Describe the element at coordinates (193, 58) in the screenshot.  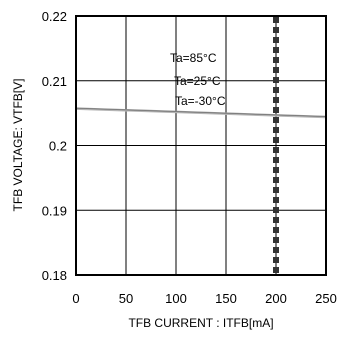
I see `temperature-annotation: Ta=85°C` at that location.